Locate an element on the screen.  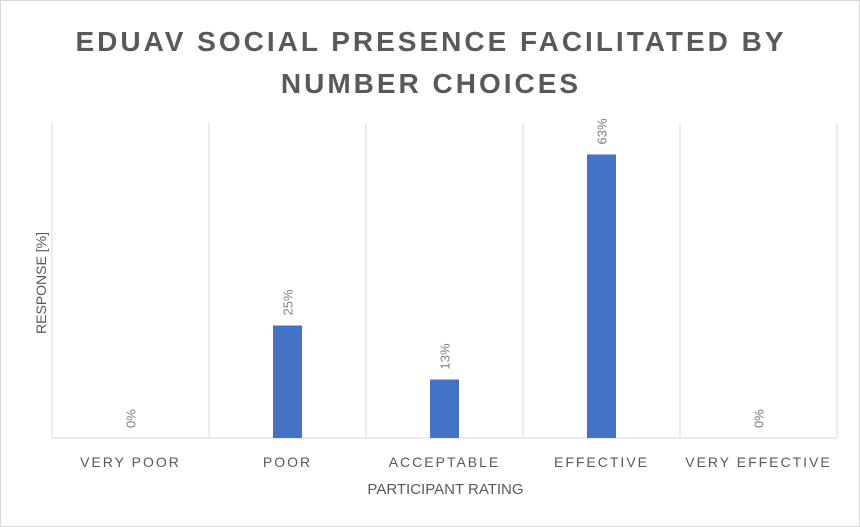
data-label: 25% is located at coordinates (288, 302).